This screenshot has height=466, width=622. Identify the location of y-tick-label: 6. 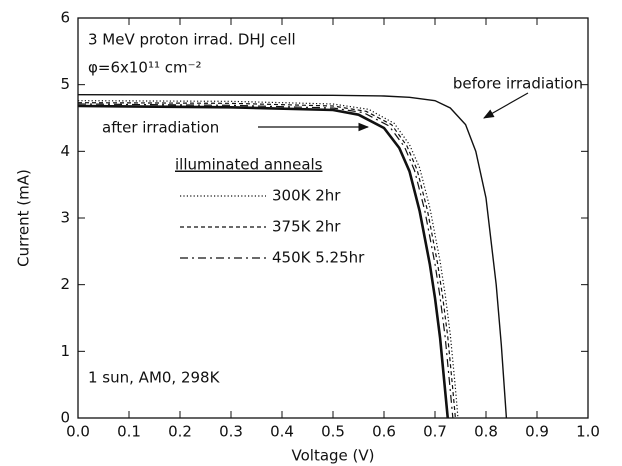
(65, 18).